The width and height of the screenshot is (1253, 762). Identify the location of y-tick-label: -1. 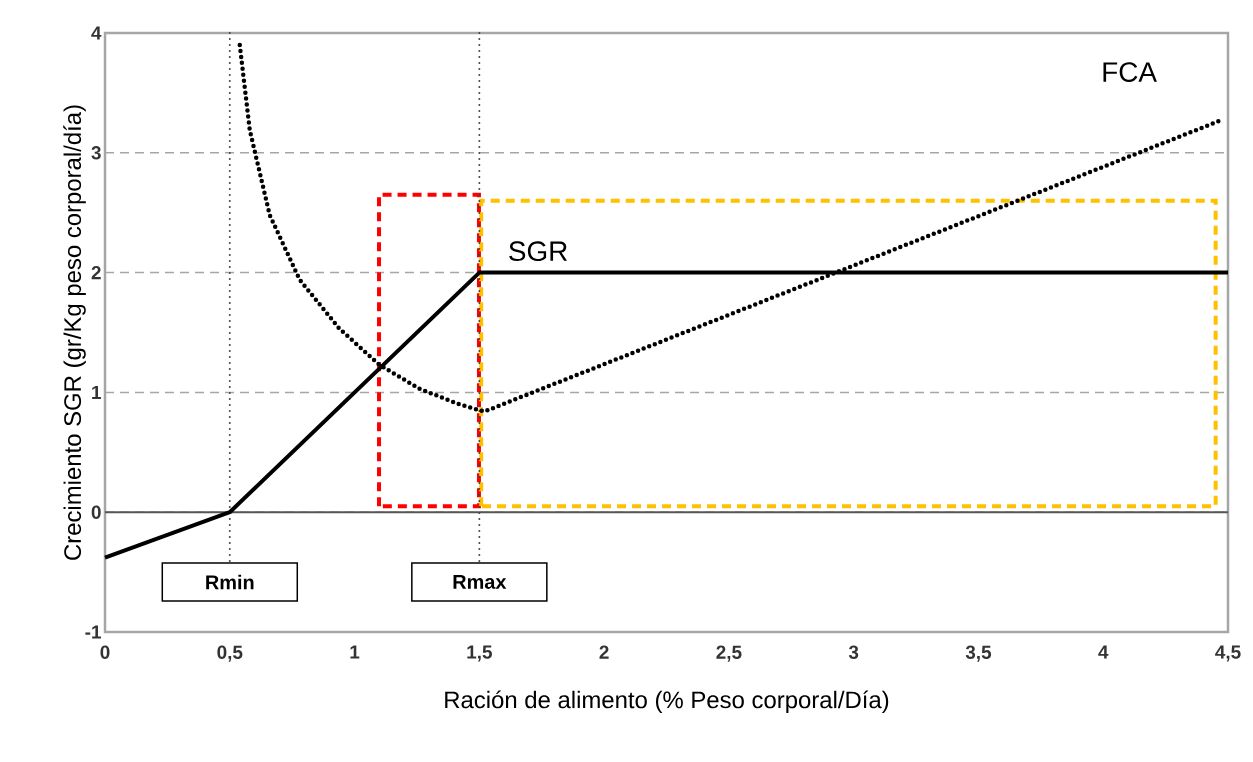
(93, 632).